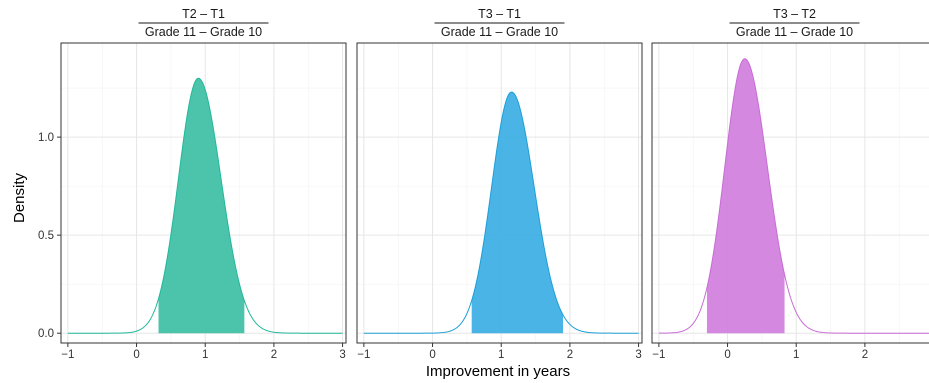  I want to click on panel-title-numerator: T2 – T1, so click(203, 14).